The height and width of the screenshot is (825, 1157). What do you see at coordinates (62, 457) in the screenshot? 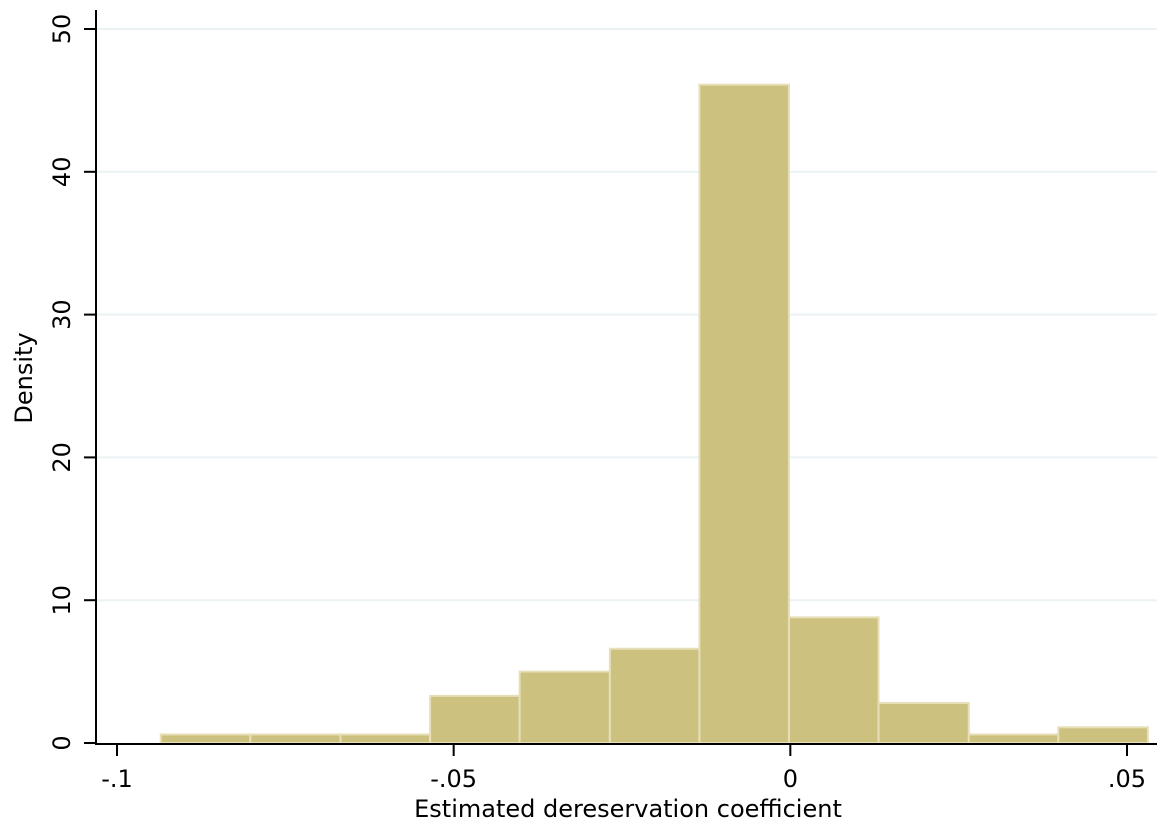
I see `y-tick-label: 20` at bounding box center [62, 457].